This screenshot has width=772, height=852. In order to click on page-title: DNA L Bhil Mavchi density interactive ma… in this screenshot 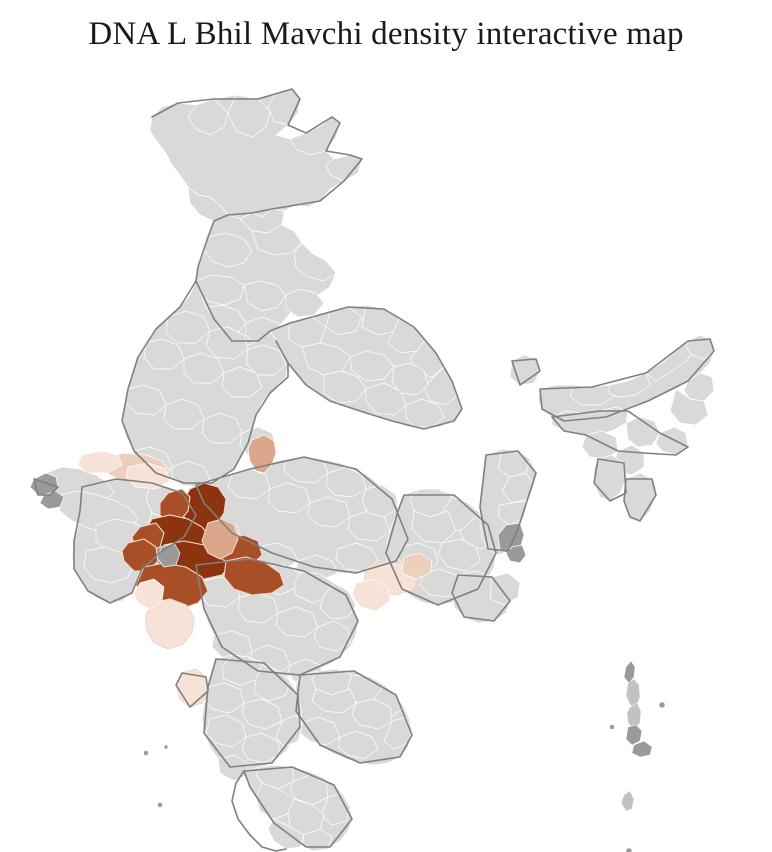, I will do `click(386, 34)`.